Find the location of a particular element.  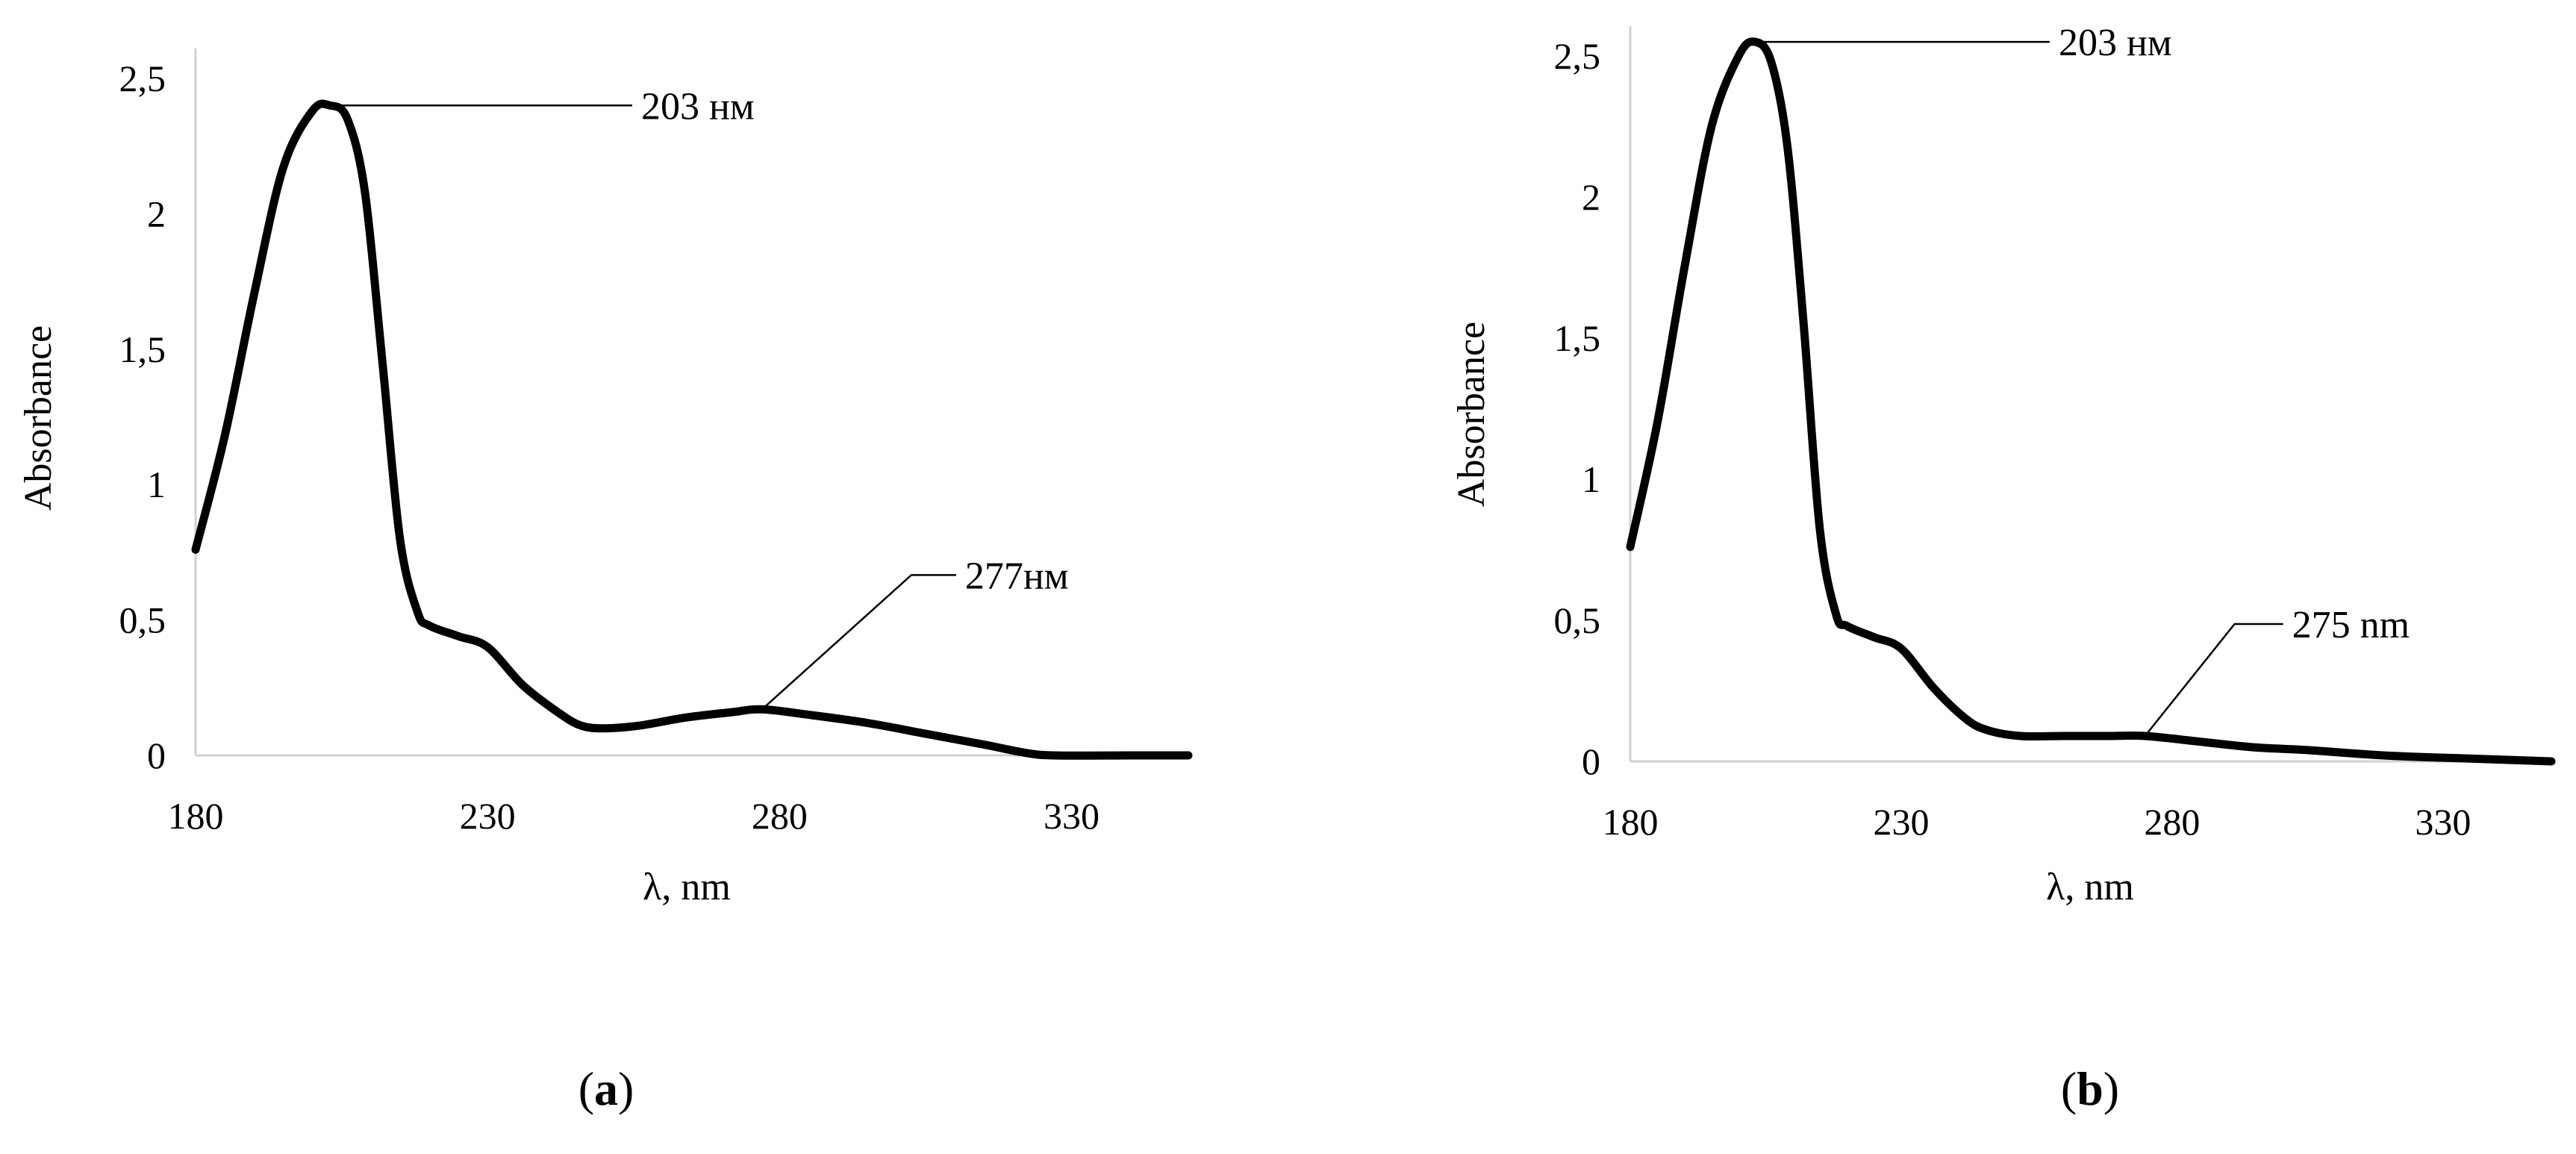

panel-label: (a) is located at coordinates (606, 1088).